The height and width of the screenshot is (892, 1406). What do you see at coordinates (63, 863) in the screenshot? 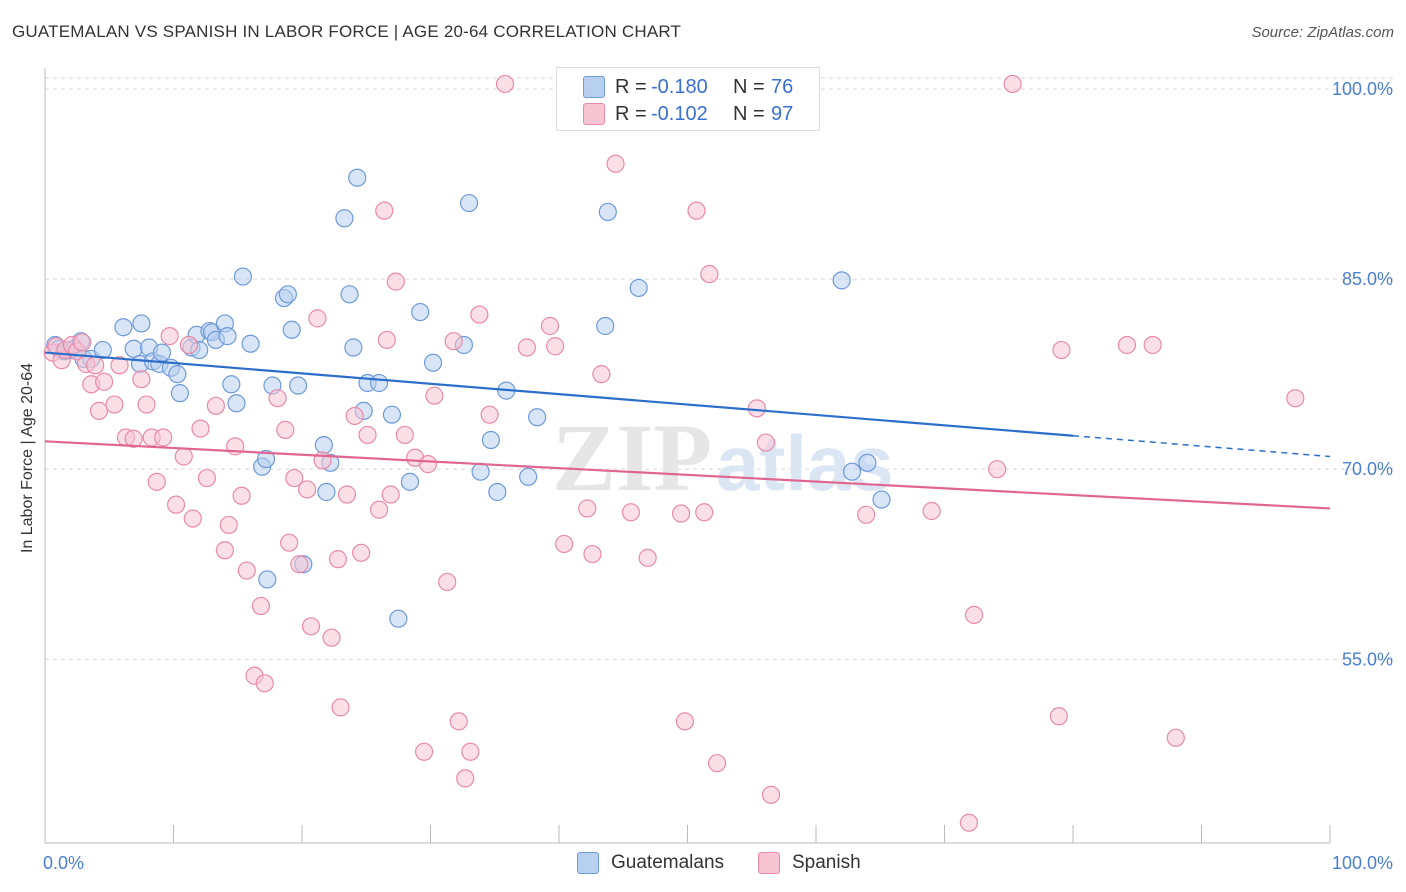
I see `x-tick-label: 0.0%` at bounding box center [63, 863].